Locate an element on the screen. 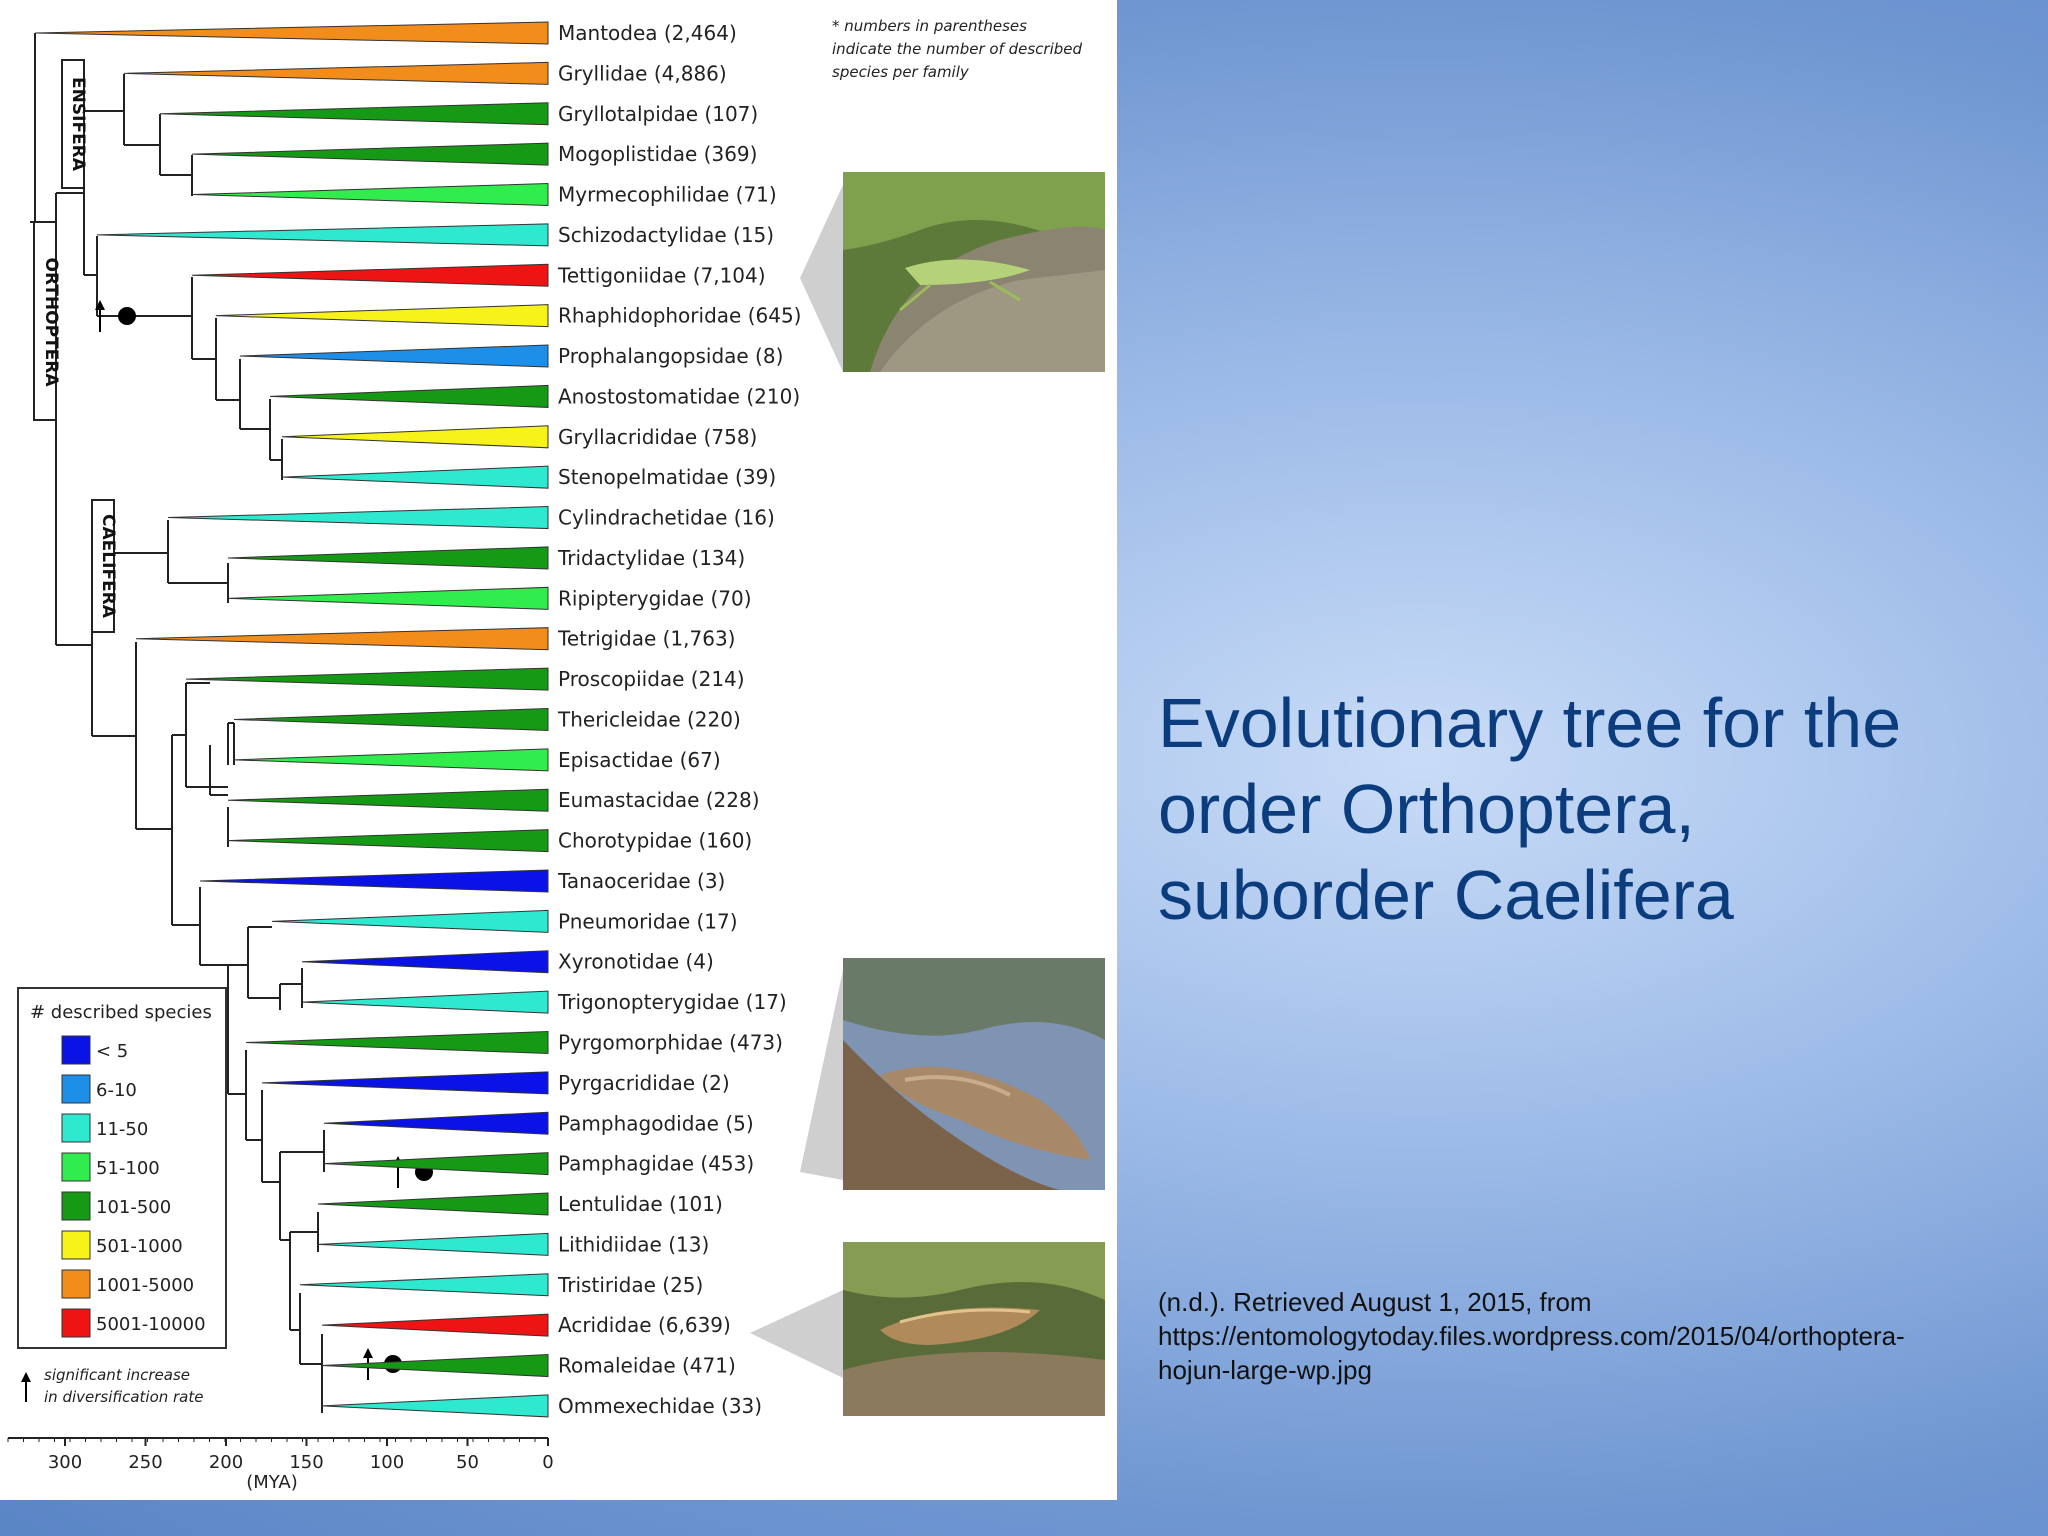 Image resolution: width=2048 pixels, height=1536 pixels. family-wedge-schizodactylidae is located at coordinates (322, 235).